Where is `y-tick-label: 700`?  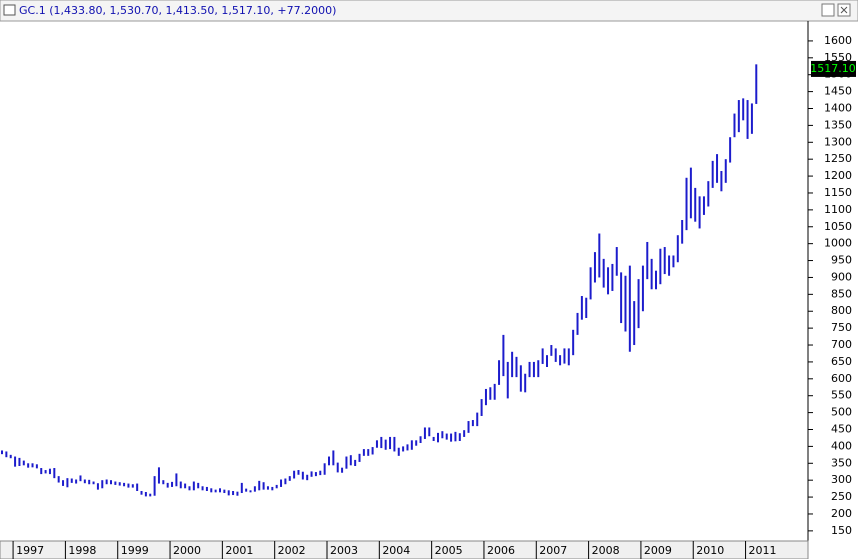
y-tick-label: 700 is located at coordinates (841, 344).